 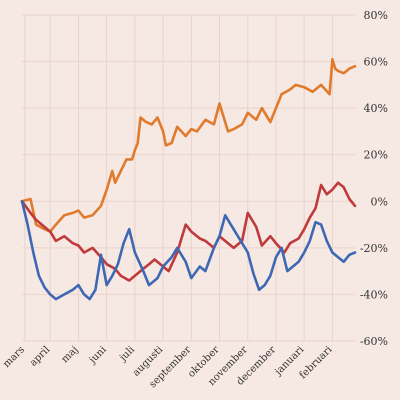 I want to click on y-tick-label: 20%, so click(x=376, y=155).